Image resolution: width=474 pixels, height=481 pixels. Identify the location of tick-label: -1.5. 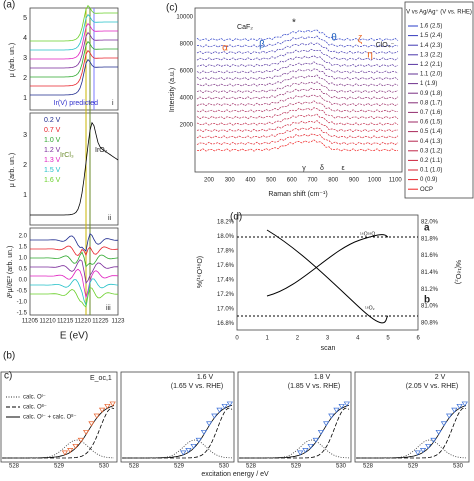
(22, 314).